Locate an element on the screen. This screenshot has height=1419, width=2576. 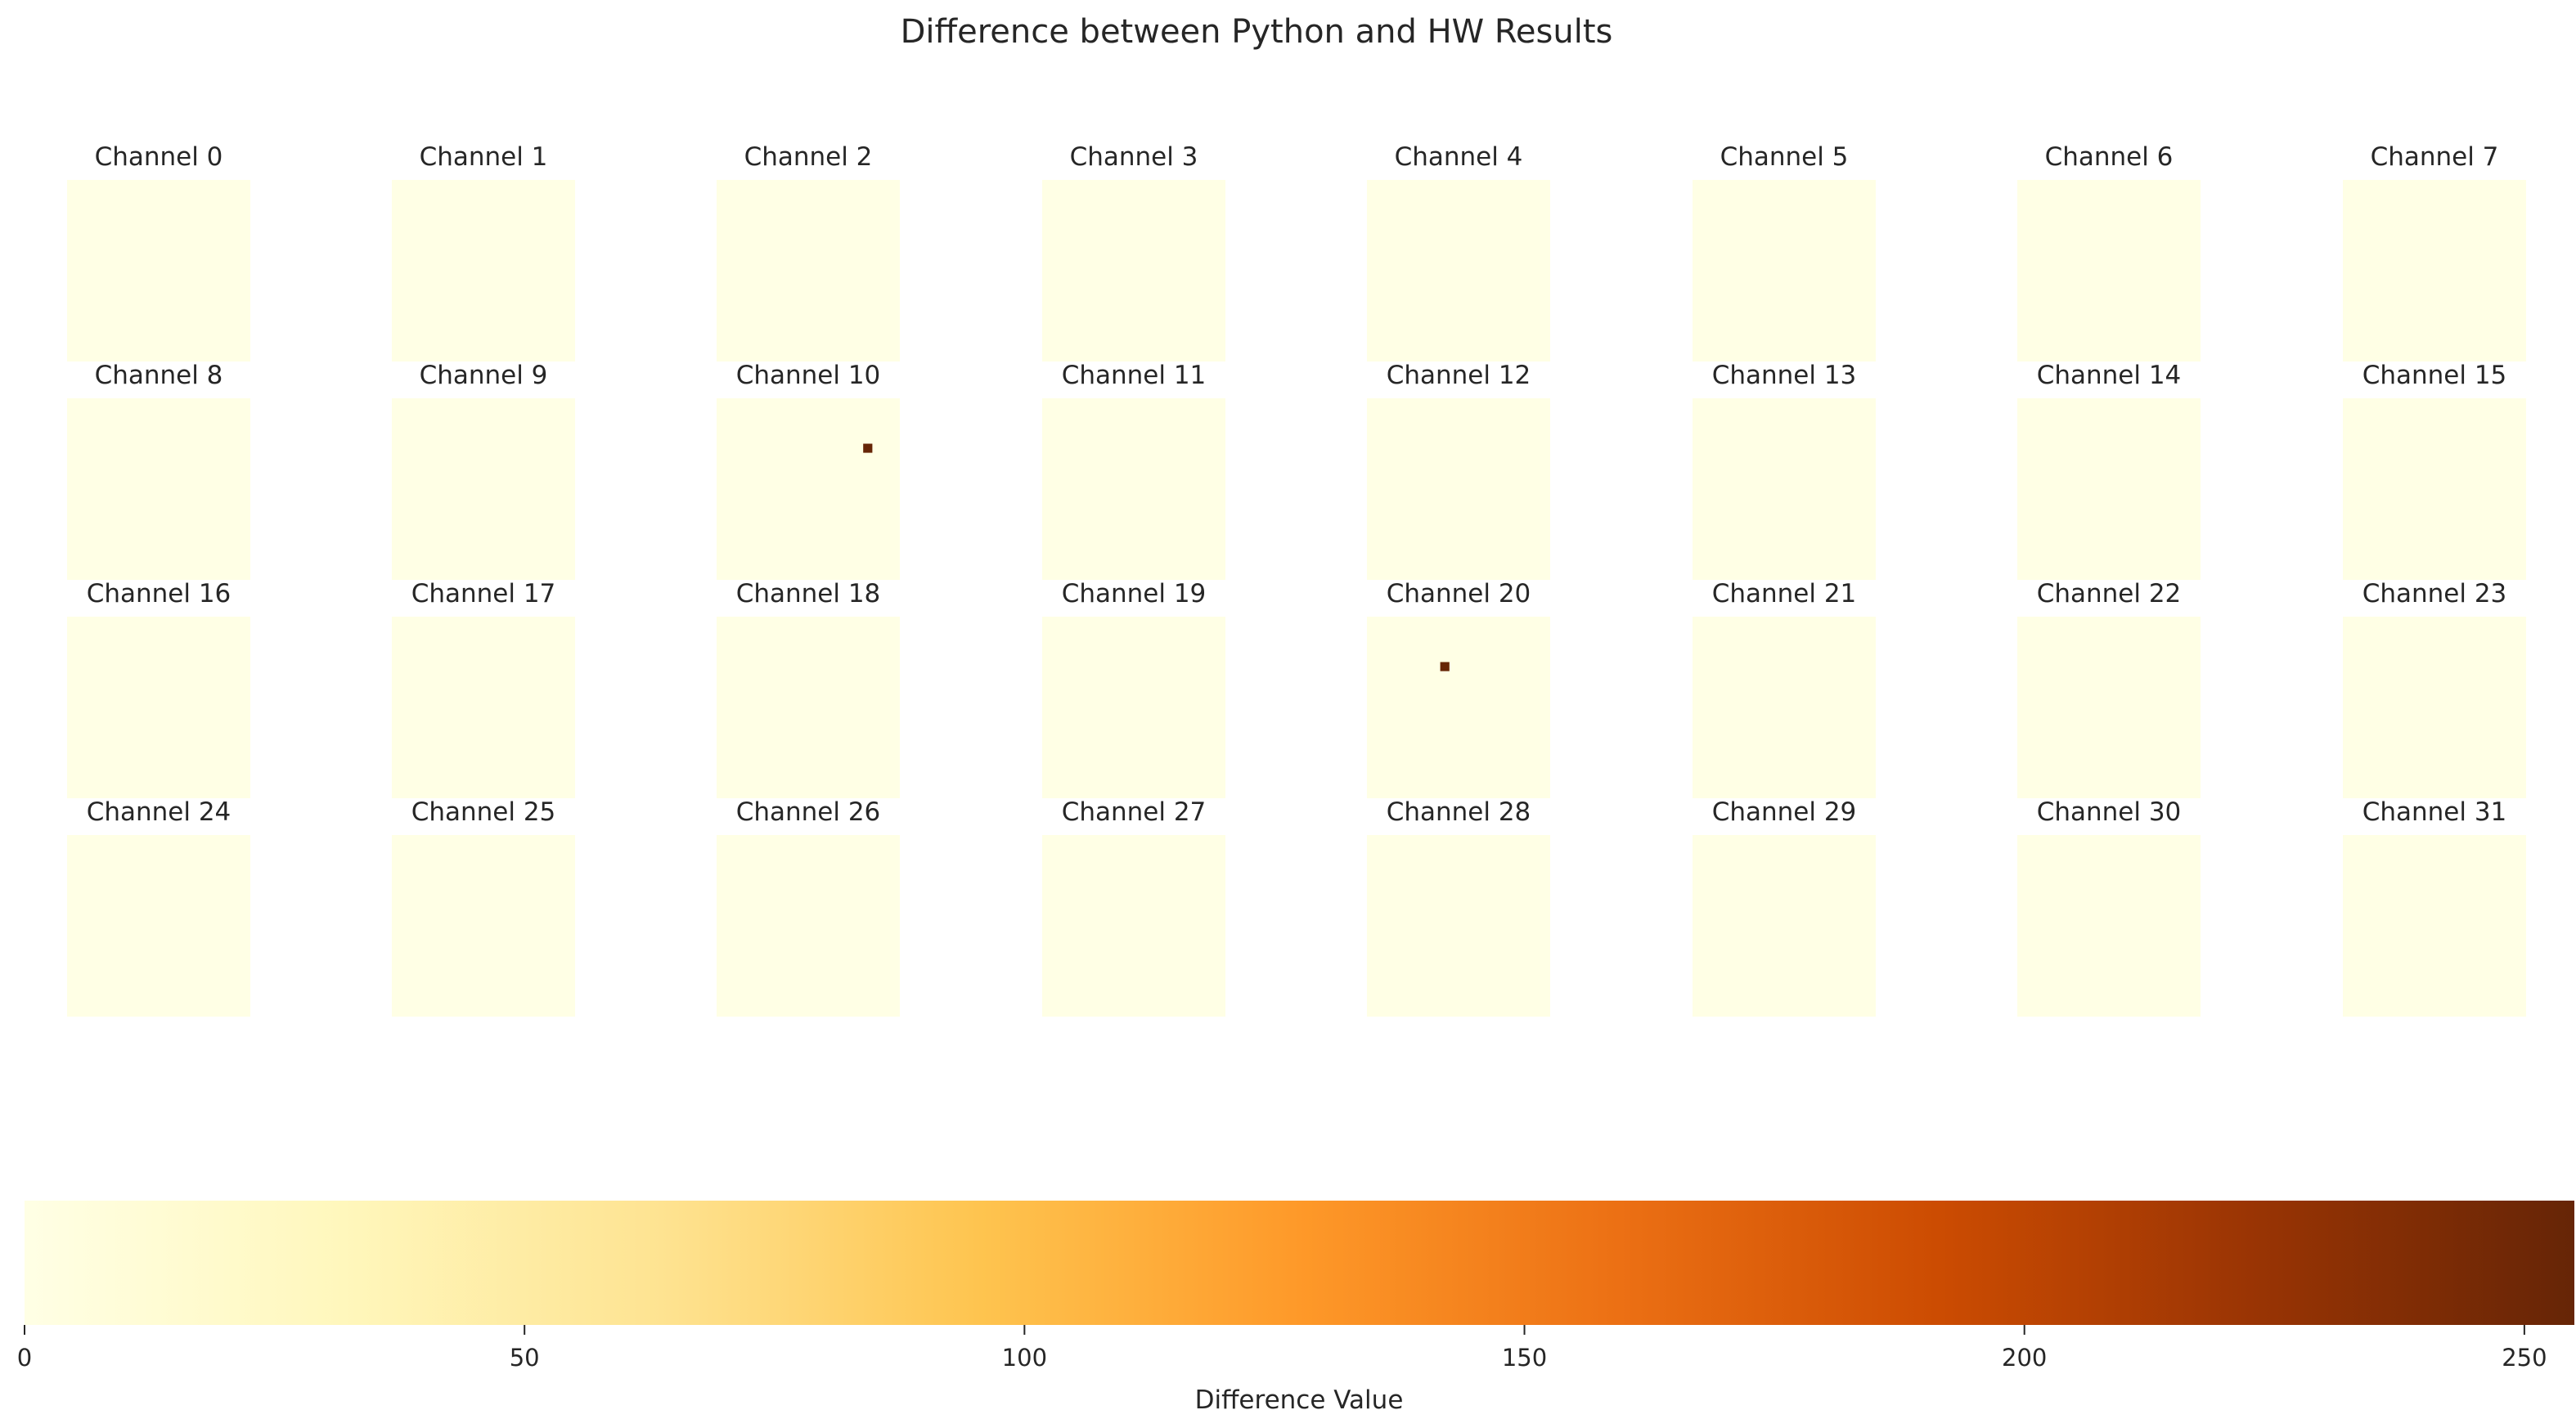
heatmap-panel: Channel 11 is located at coordinates (1133, 470).